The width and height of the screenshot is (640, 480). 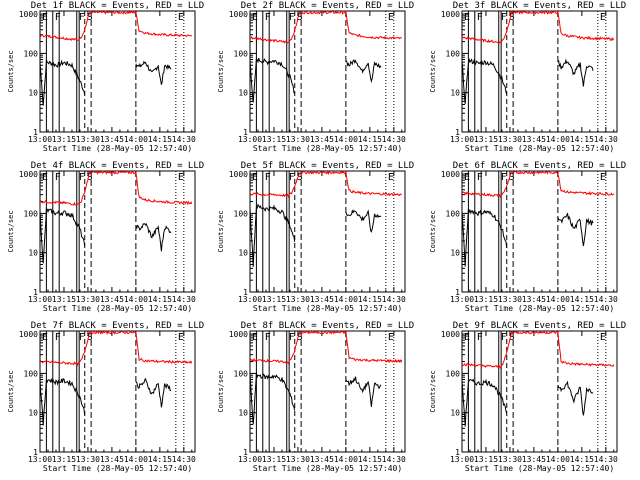 What do you see at coordinates (117, 6) in the screenshot?
I see `panel-title: Det 1f BLACK = Events, RED = LLD` at bounding box center [117, 6].